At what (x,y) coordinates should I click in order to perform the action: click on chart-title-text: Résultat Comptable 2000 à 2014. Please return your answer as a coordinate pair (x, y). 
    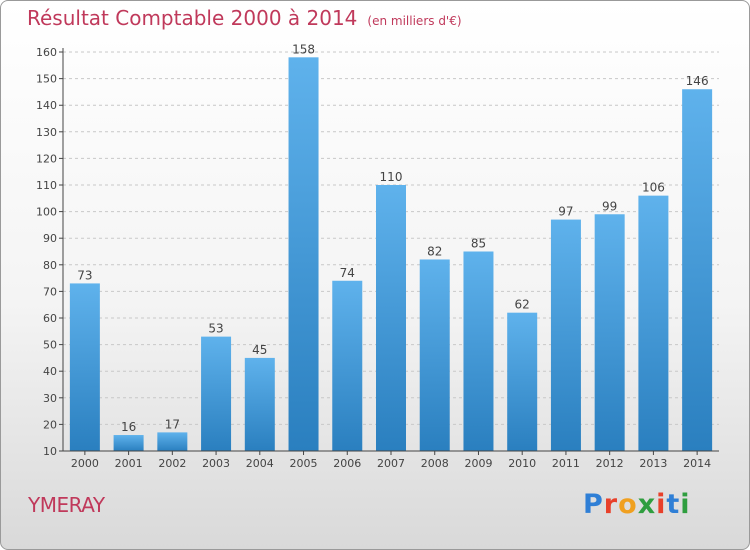
    Looking at the image, I should click on (192, 18).